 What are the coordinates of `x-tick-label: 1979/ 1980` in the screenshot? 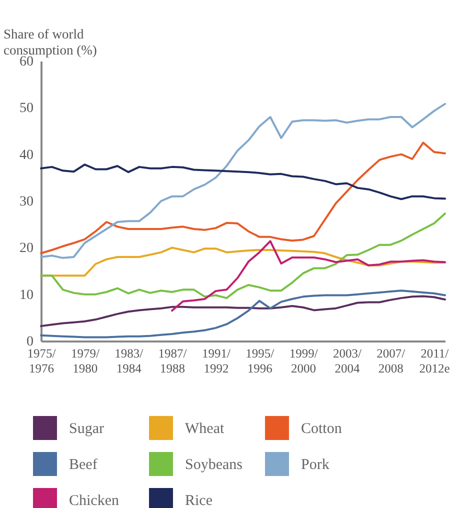 It's located at (85, 361).